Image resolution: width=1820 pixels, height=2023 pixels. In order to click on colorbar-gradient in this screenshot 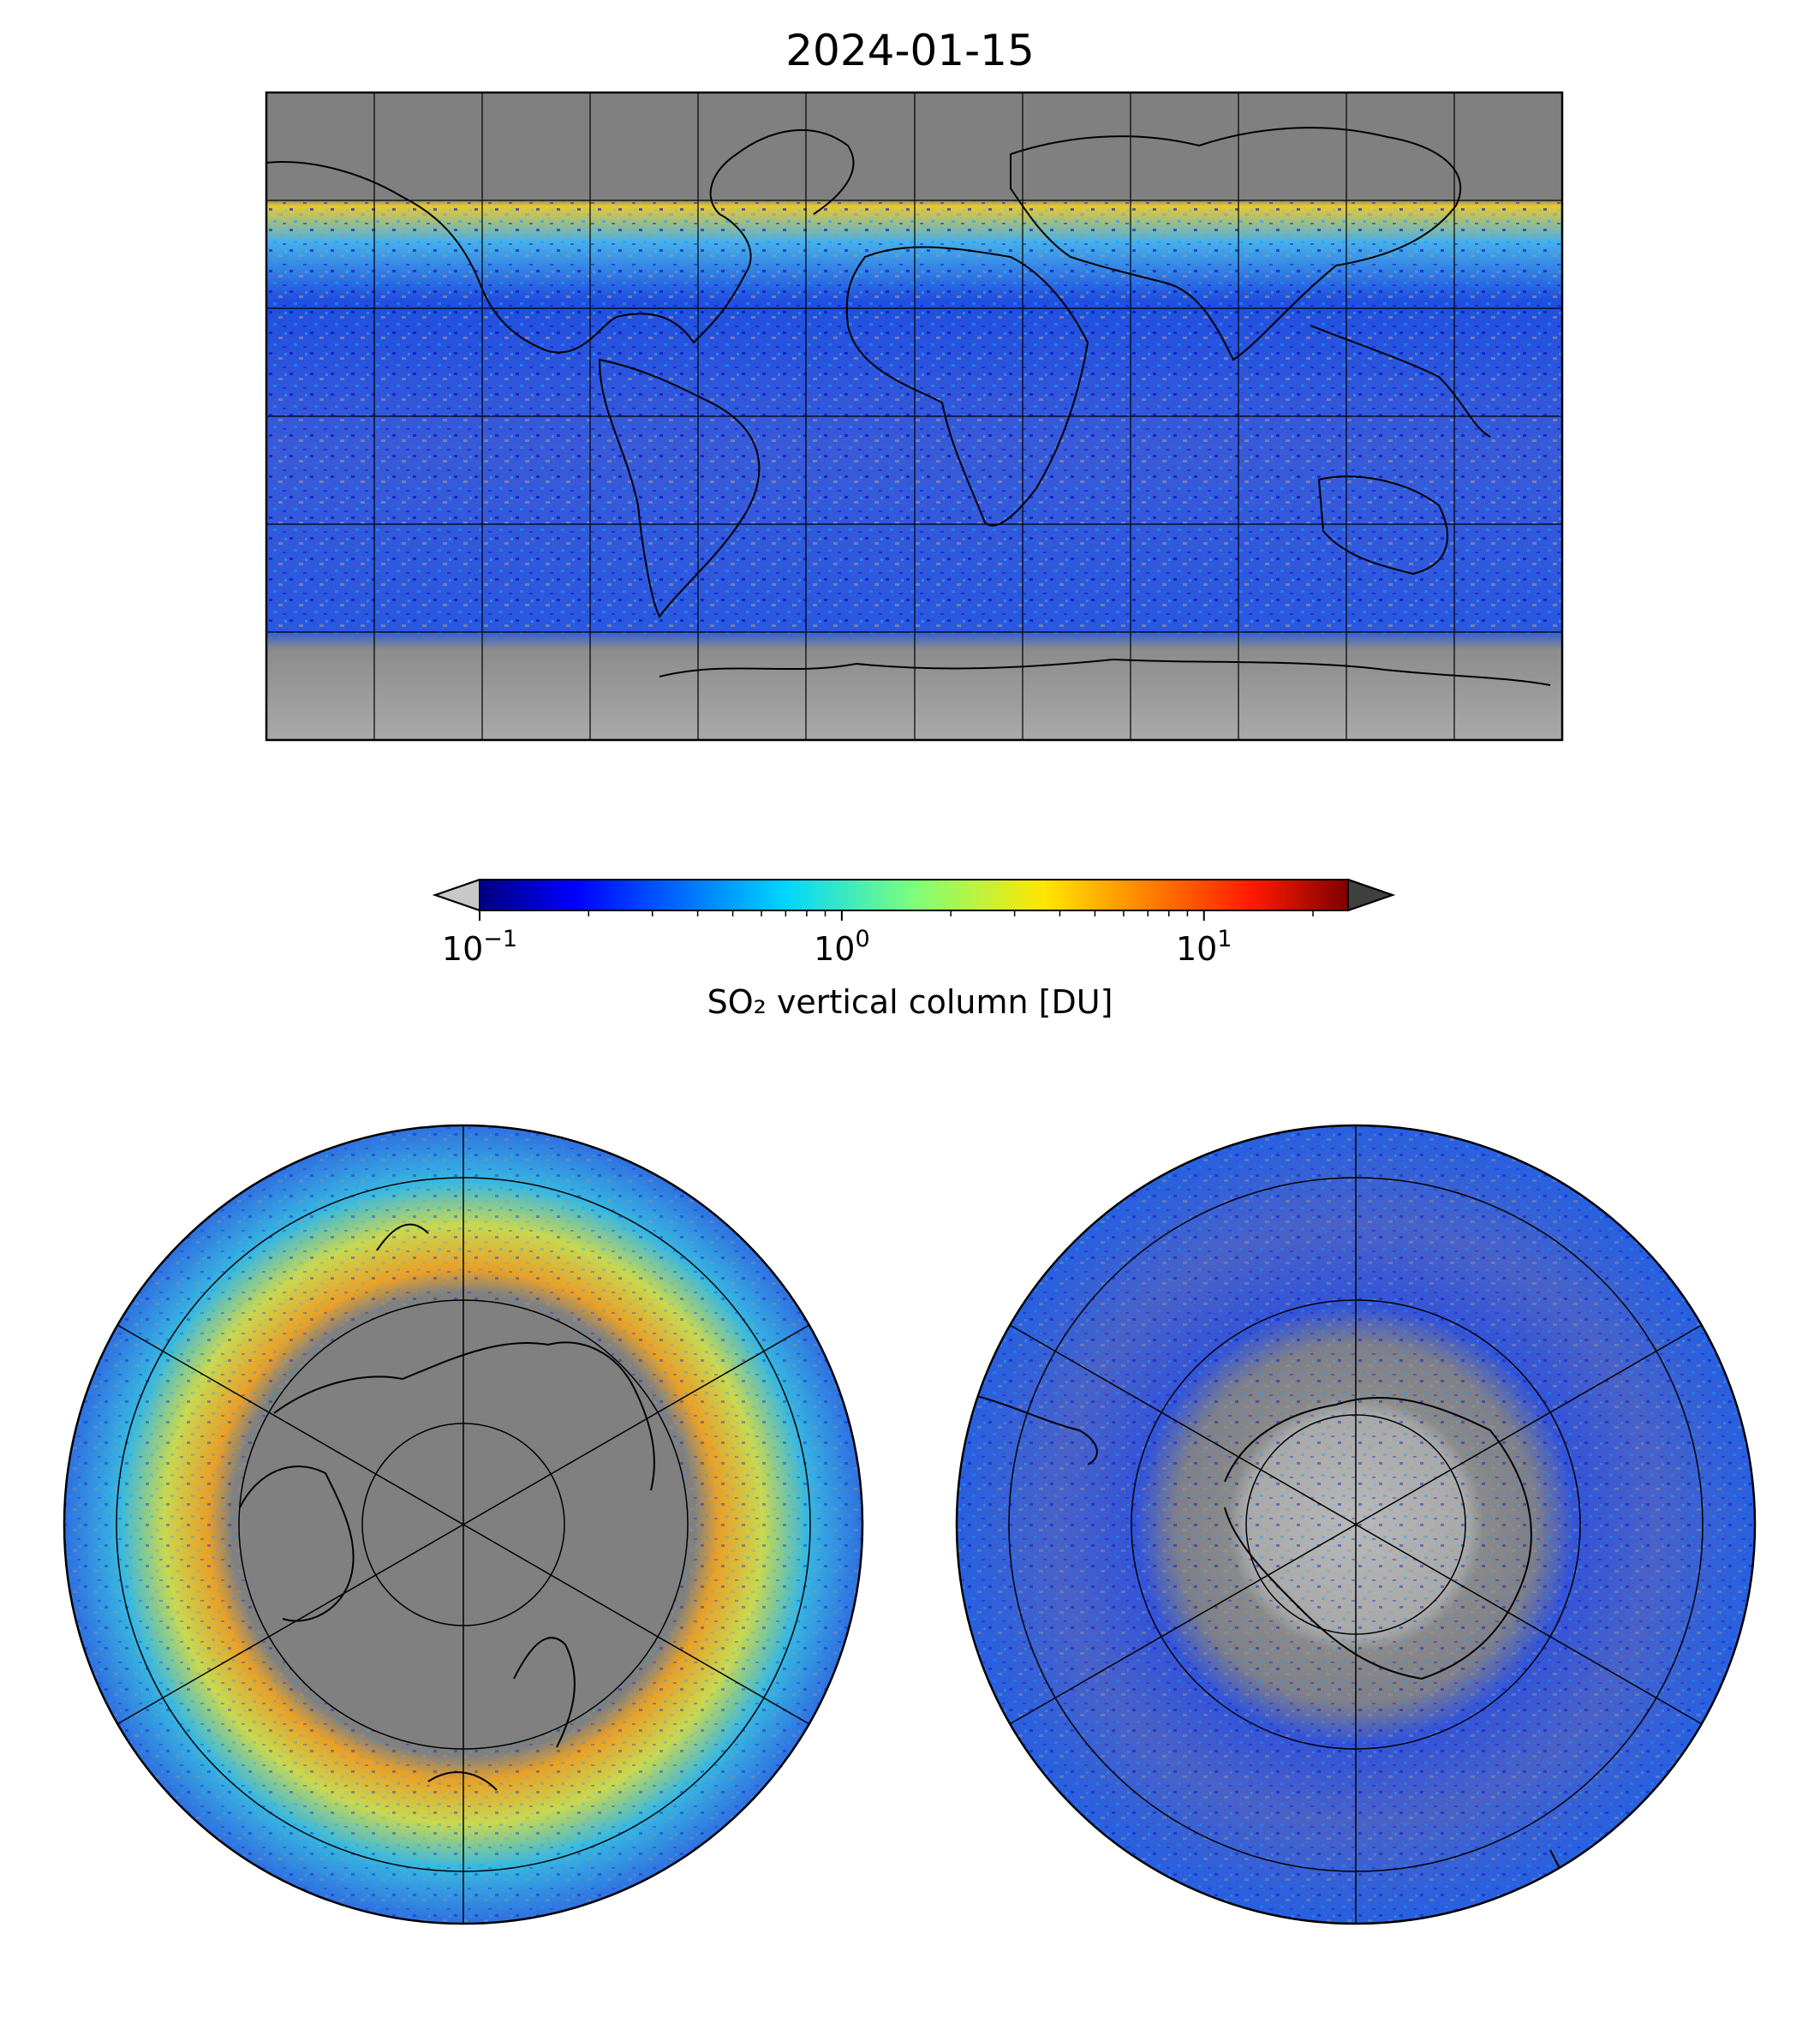, I will do `click(914, 895)`.